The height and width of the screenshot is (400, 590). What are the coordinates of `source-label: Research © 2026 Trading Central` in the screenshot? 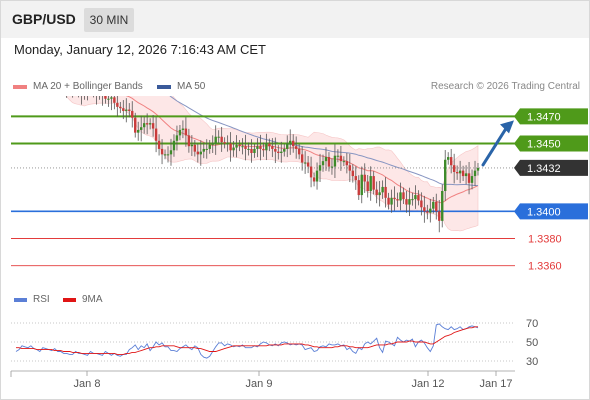 It's located at (505, 86).